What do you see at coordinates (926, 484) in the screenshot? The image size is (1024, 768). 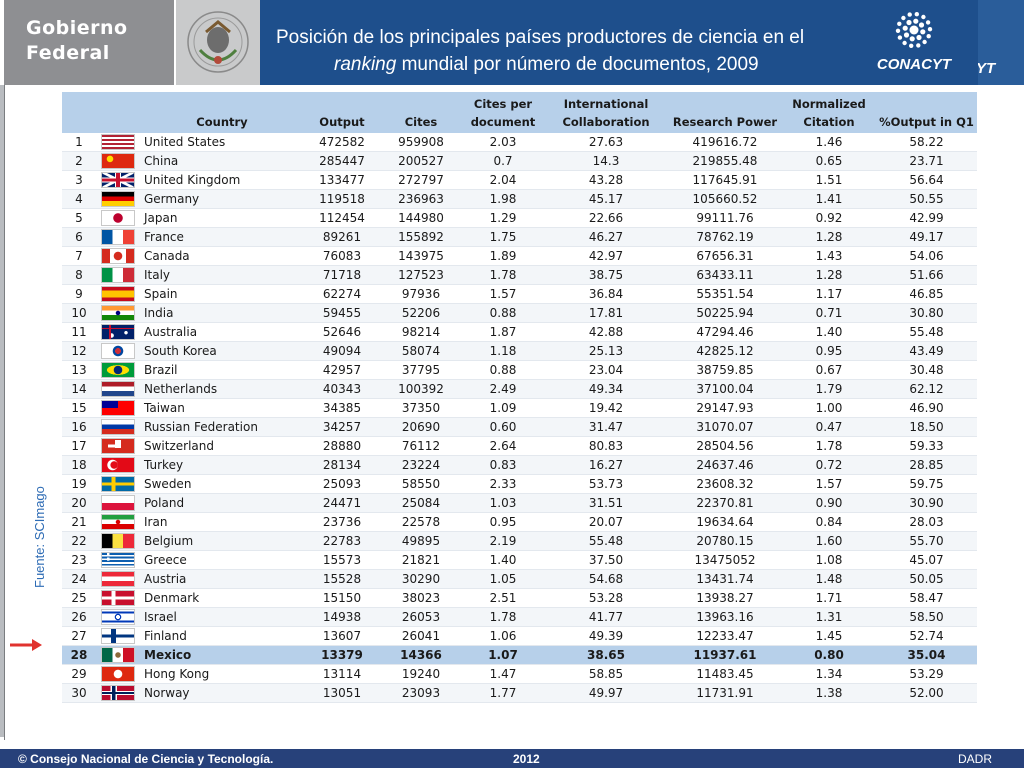 I see `row-output-q1: 59.75` at bounding box center [926, 484].